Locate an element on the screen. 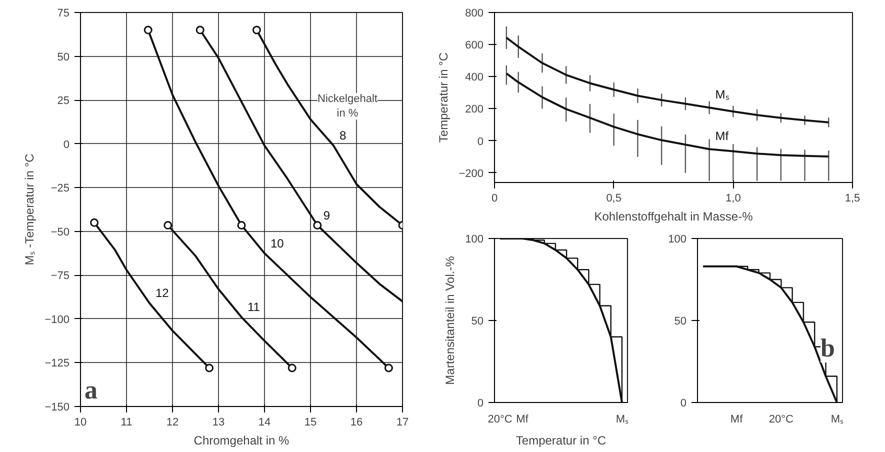  x-axis-title: Kohlenstoffgehalt in Masse-% is located at coordinates (674, 217).